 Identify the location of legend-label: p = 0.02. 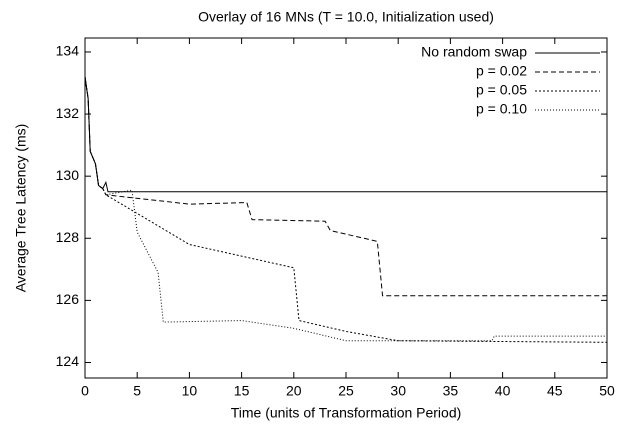
(501, 71).